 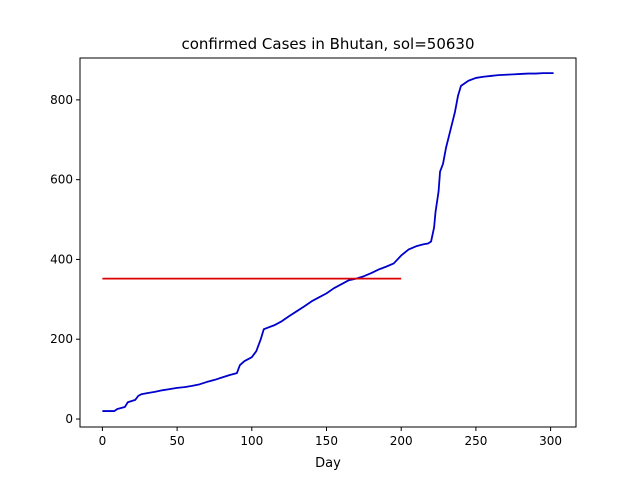 I want to click on x-tick-label: 50, so click(x=176, y=441).